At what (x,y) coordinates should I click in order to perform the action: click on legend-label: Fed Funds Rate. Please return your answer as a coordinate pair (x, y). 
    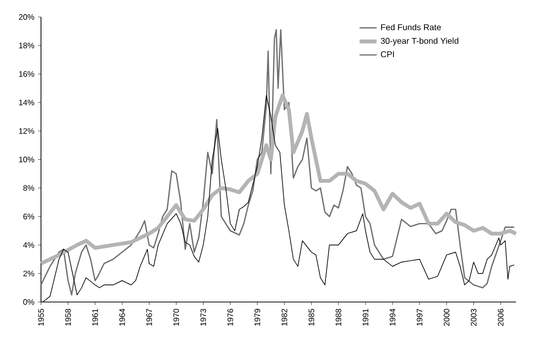
    Looking at the image, I should click on (411, 27).